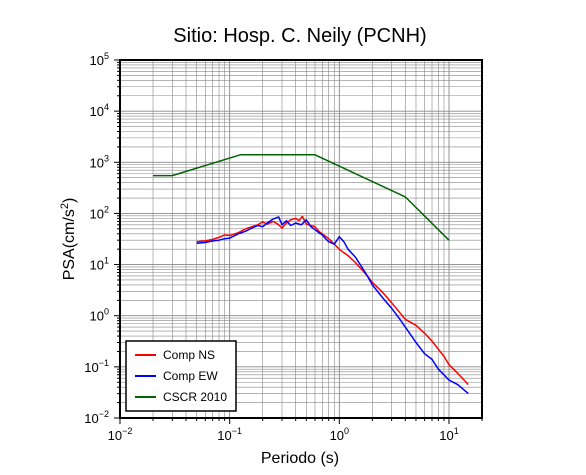 This screenshot has height=475, width=586. I want to click on y-tick-label-exponent: 0, so click(106, 312).